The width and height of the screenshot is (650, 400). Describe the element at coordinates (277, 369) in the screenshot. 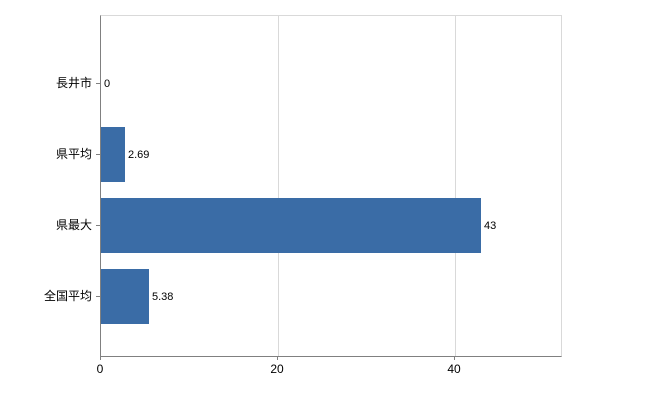

I see `x-axis-tick-label: 20` at that location.